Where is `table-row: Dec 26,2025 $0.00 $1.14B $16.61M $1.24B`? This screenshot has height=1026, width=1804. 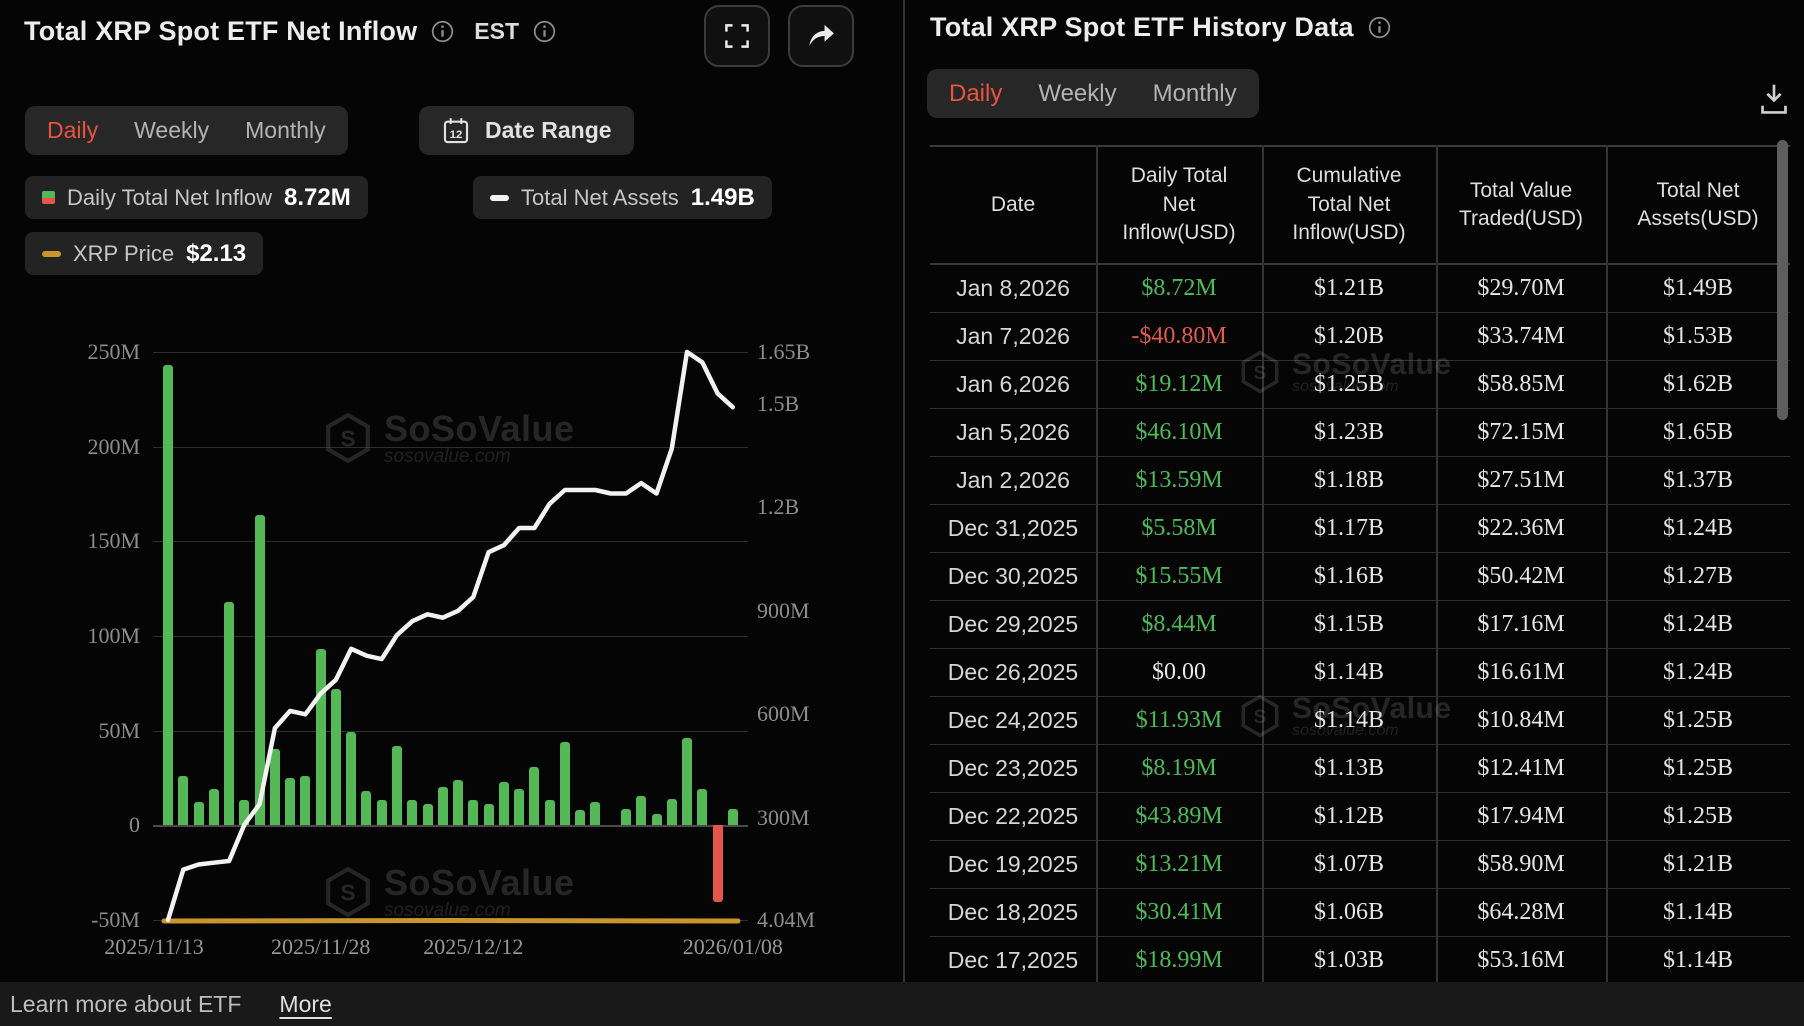 table-row: Dec 26,2025 $0.00 $1.14B $16.61M $1.24B is located at coordinates (1360, 673).